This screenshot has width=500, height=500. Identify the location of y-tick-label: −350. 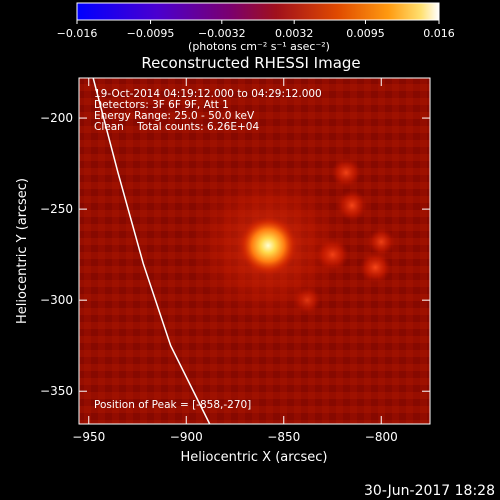
(56, 391).